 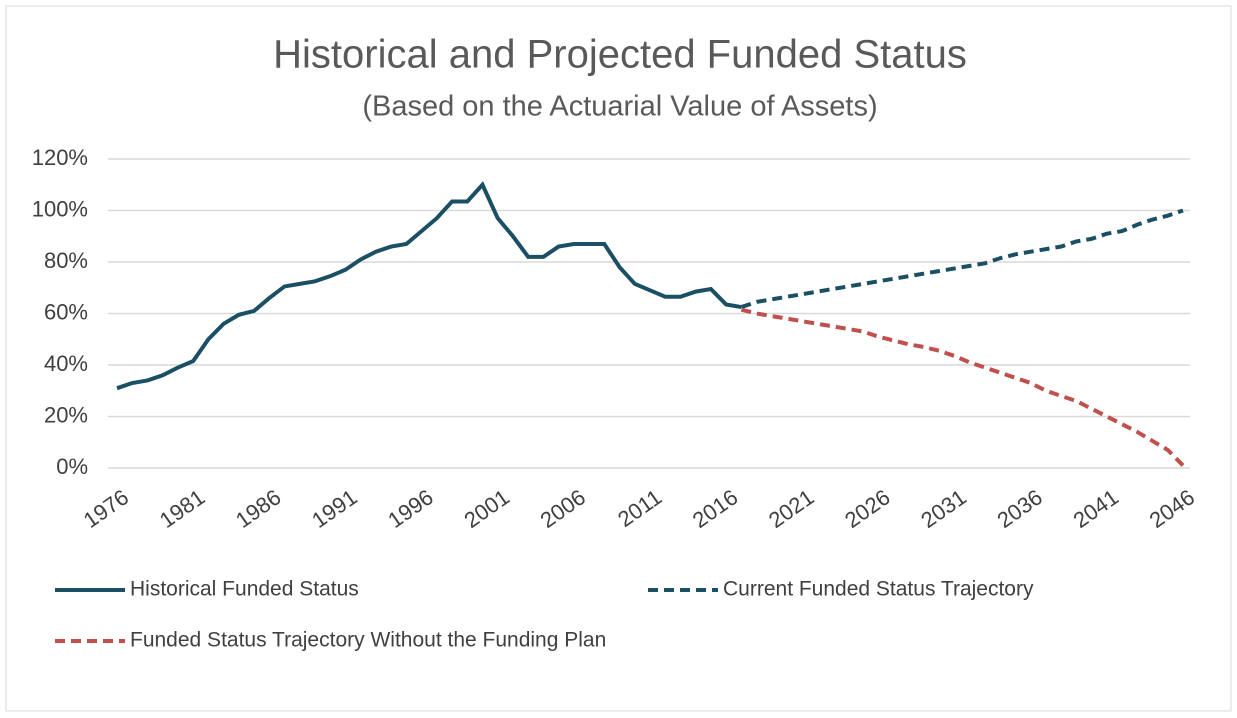 What do you see at coordinates (878, 589) in the screenshot?
I see `legend-label: Current Funded Status Trajectory` at bounding box center [878, 589].